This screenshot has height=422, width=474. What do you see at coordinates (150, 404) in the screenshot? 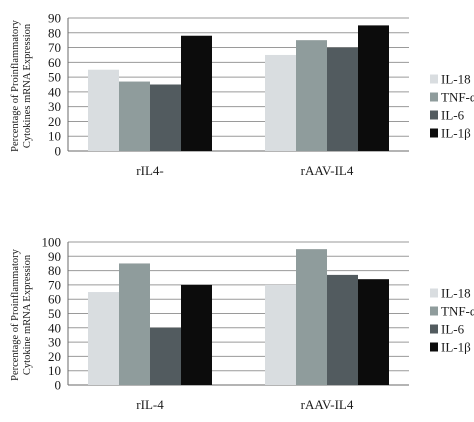
I see `category-label: rIL-4` at bounding box center [150, 404].